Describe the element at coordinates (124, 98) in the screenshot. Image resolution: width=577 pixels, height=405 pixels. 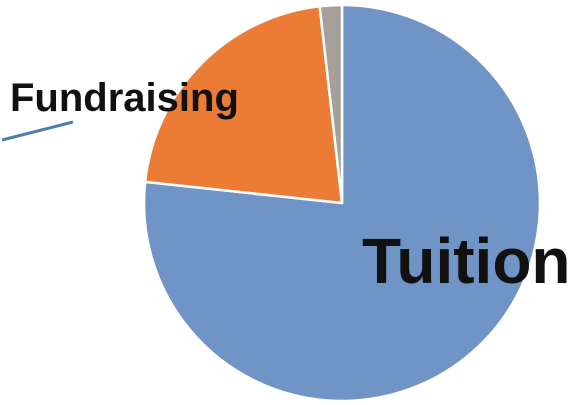
I see `fundraising-label: Fundraising` at that location.